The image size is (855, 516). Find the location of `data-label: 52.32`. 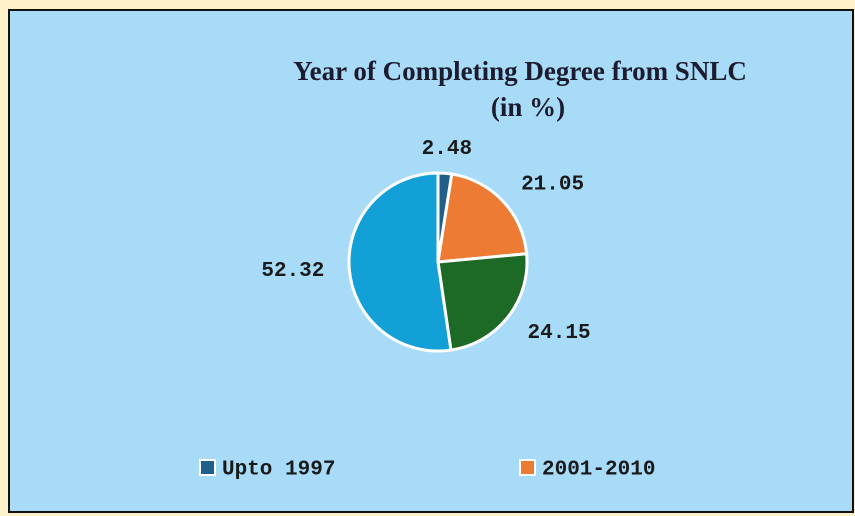

data-label: 52.32 is located at coordinates (292, 271).